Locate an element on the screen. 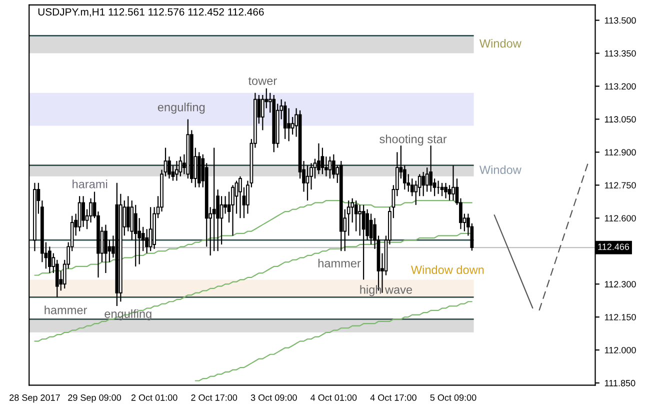 The image size is (647, 408). x-tick-label: 4 Oct 01:00 is located at coordinates (333, 397).